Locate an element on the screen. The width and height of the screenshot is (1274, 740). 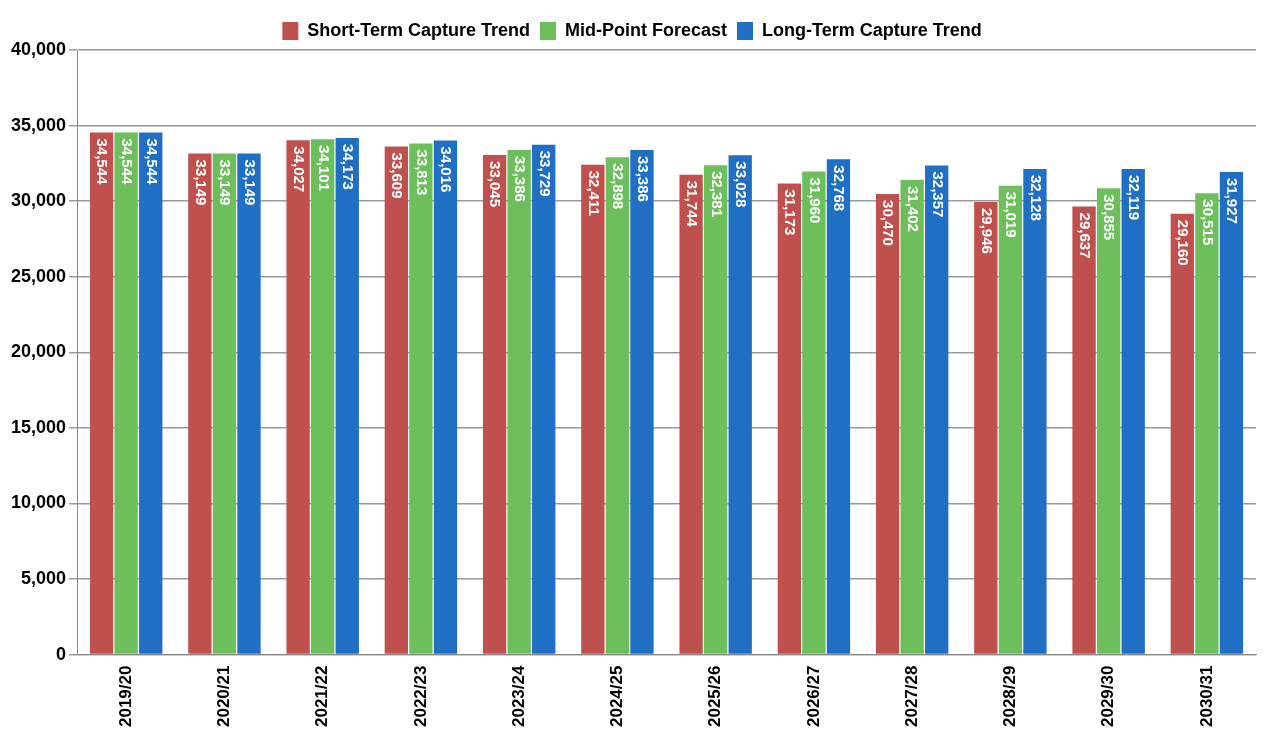
y-tick-label: 5,000 is located at coordinates (44, 577).